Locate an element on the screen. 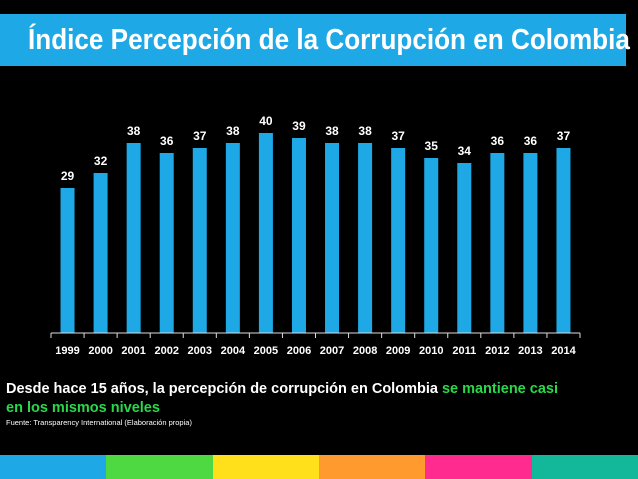  category-label-2003: 2003 is located at coordinates (200, 351).